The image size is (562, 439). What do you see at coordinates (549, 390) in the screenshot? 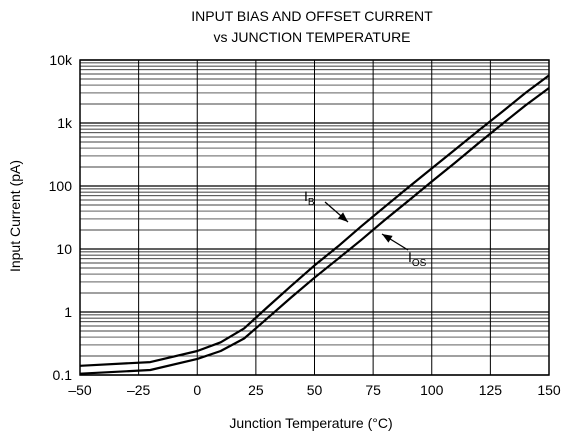
I see `x-tick-label: 150` at bounding box center [549, 390].